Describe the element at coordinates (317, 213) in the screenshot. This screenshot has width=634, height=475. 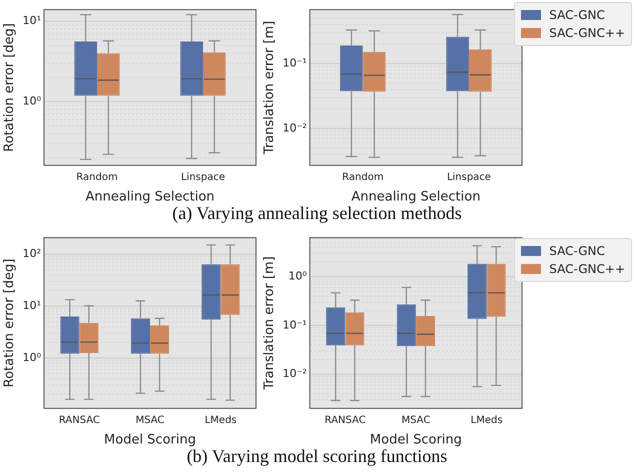
I see `text: (a) Varying annealing selection methods` at that location.